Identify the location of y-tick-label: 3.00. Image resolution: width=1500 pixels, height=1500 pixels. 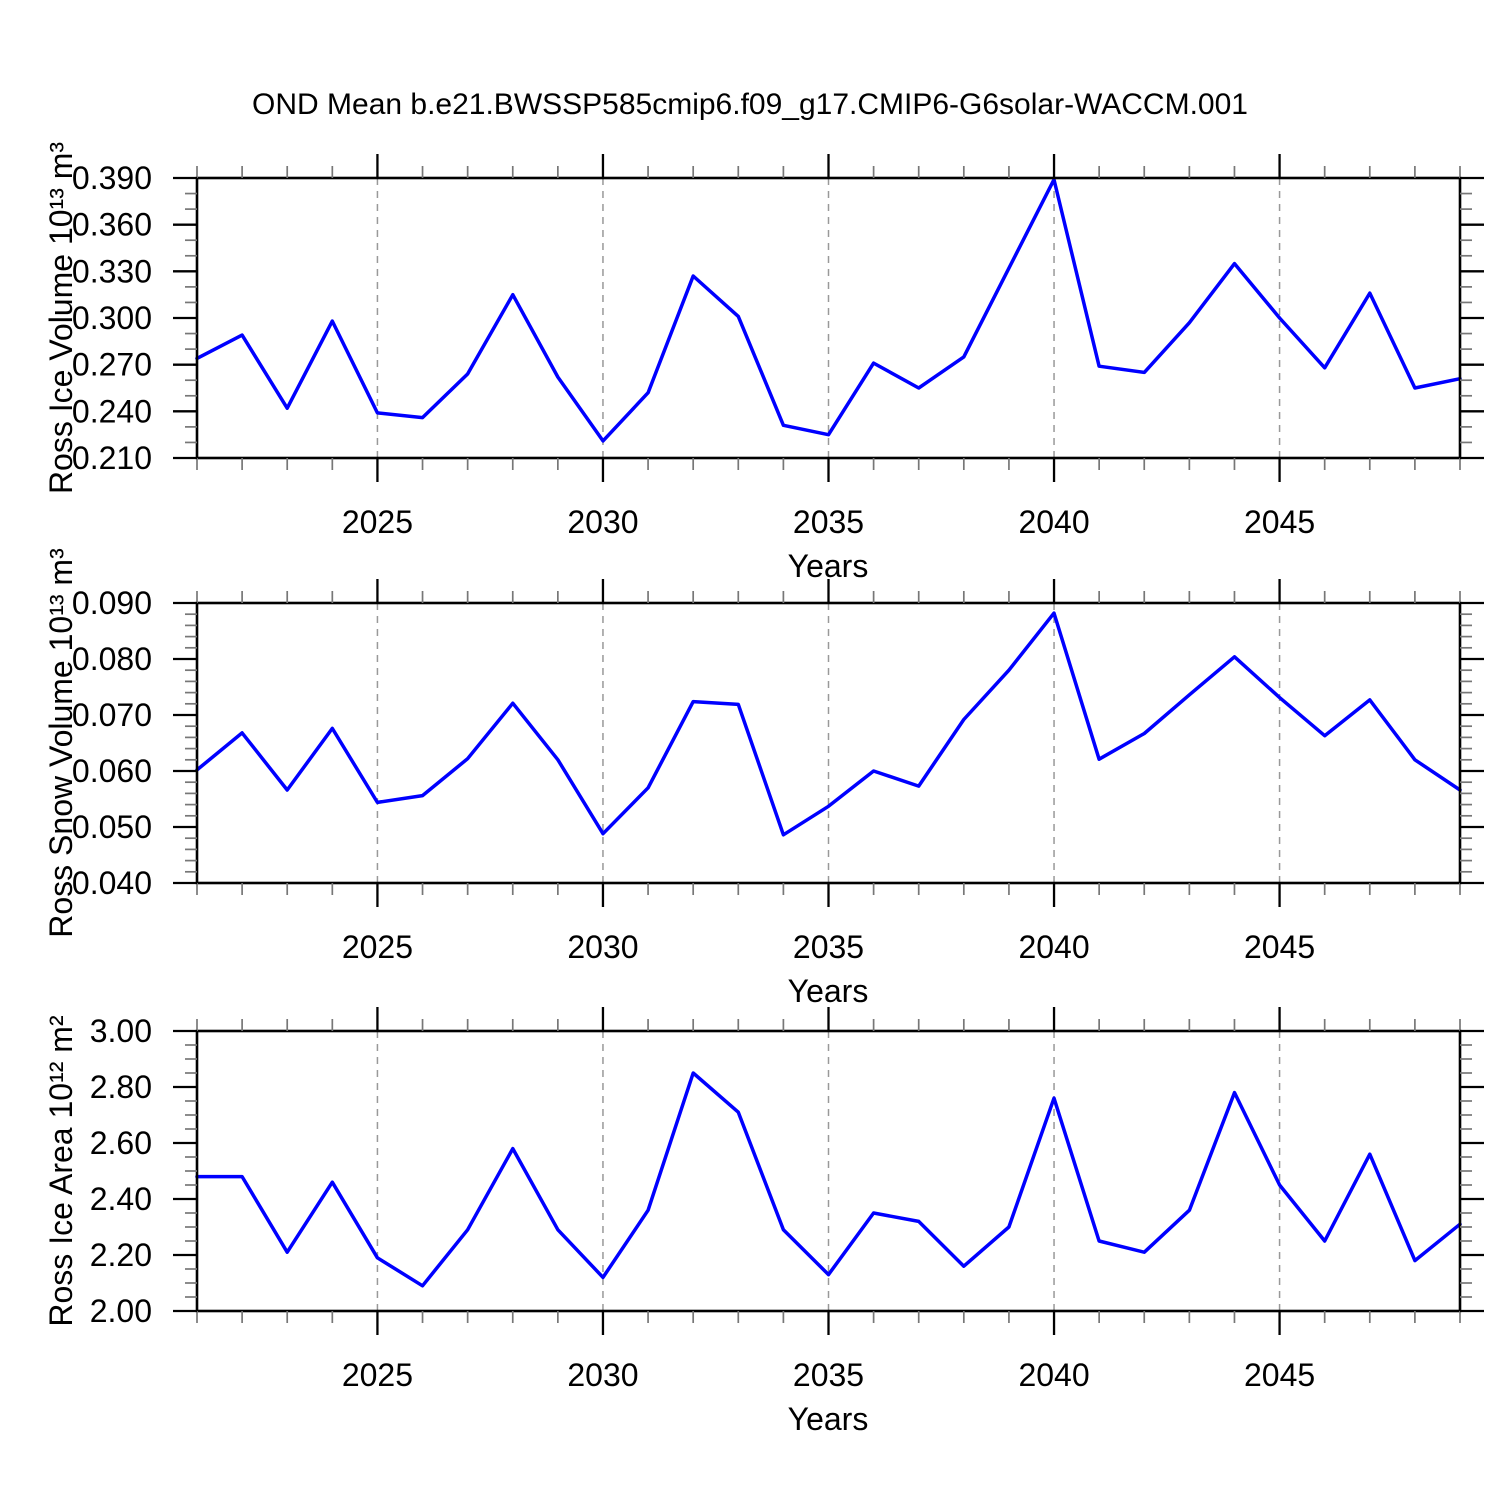
(121, 1031).